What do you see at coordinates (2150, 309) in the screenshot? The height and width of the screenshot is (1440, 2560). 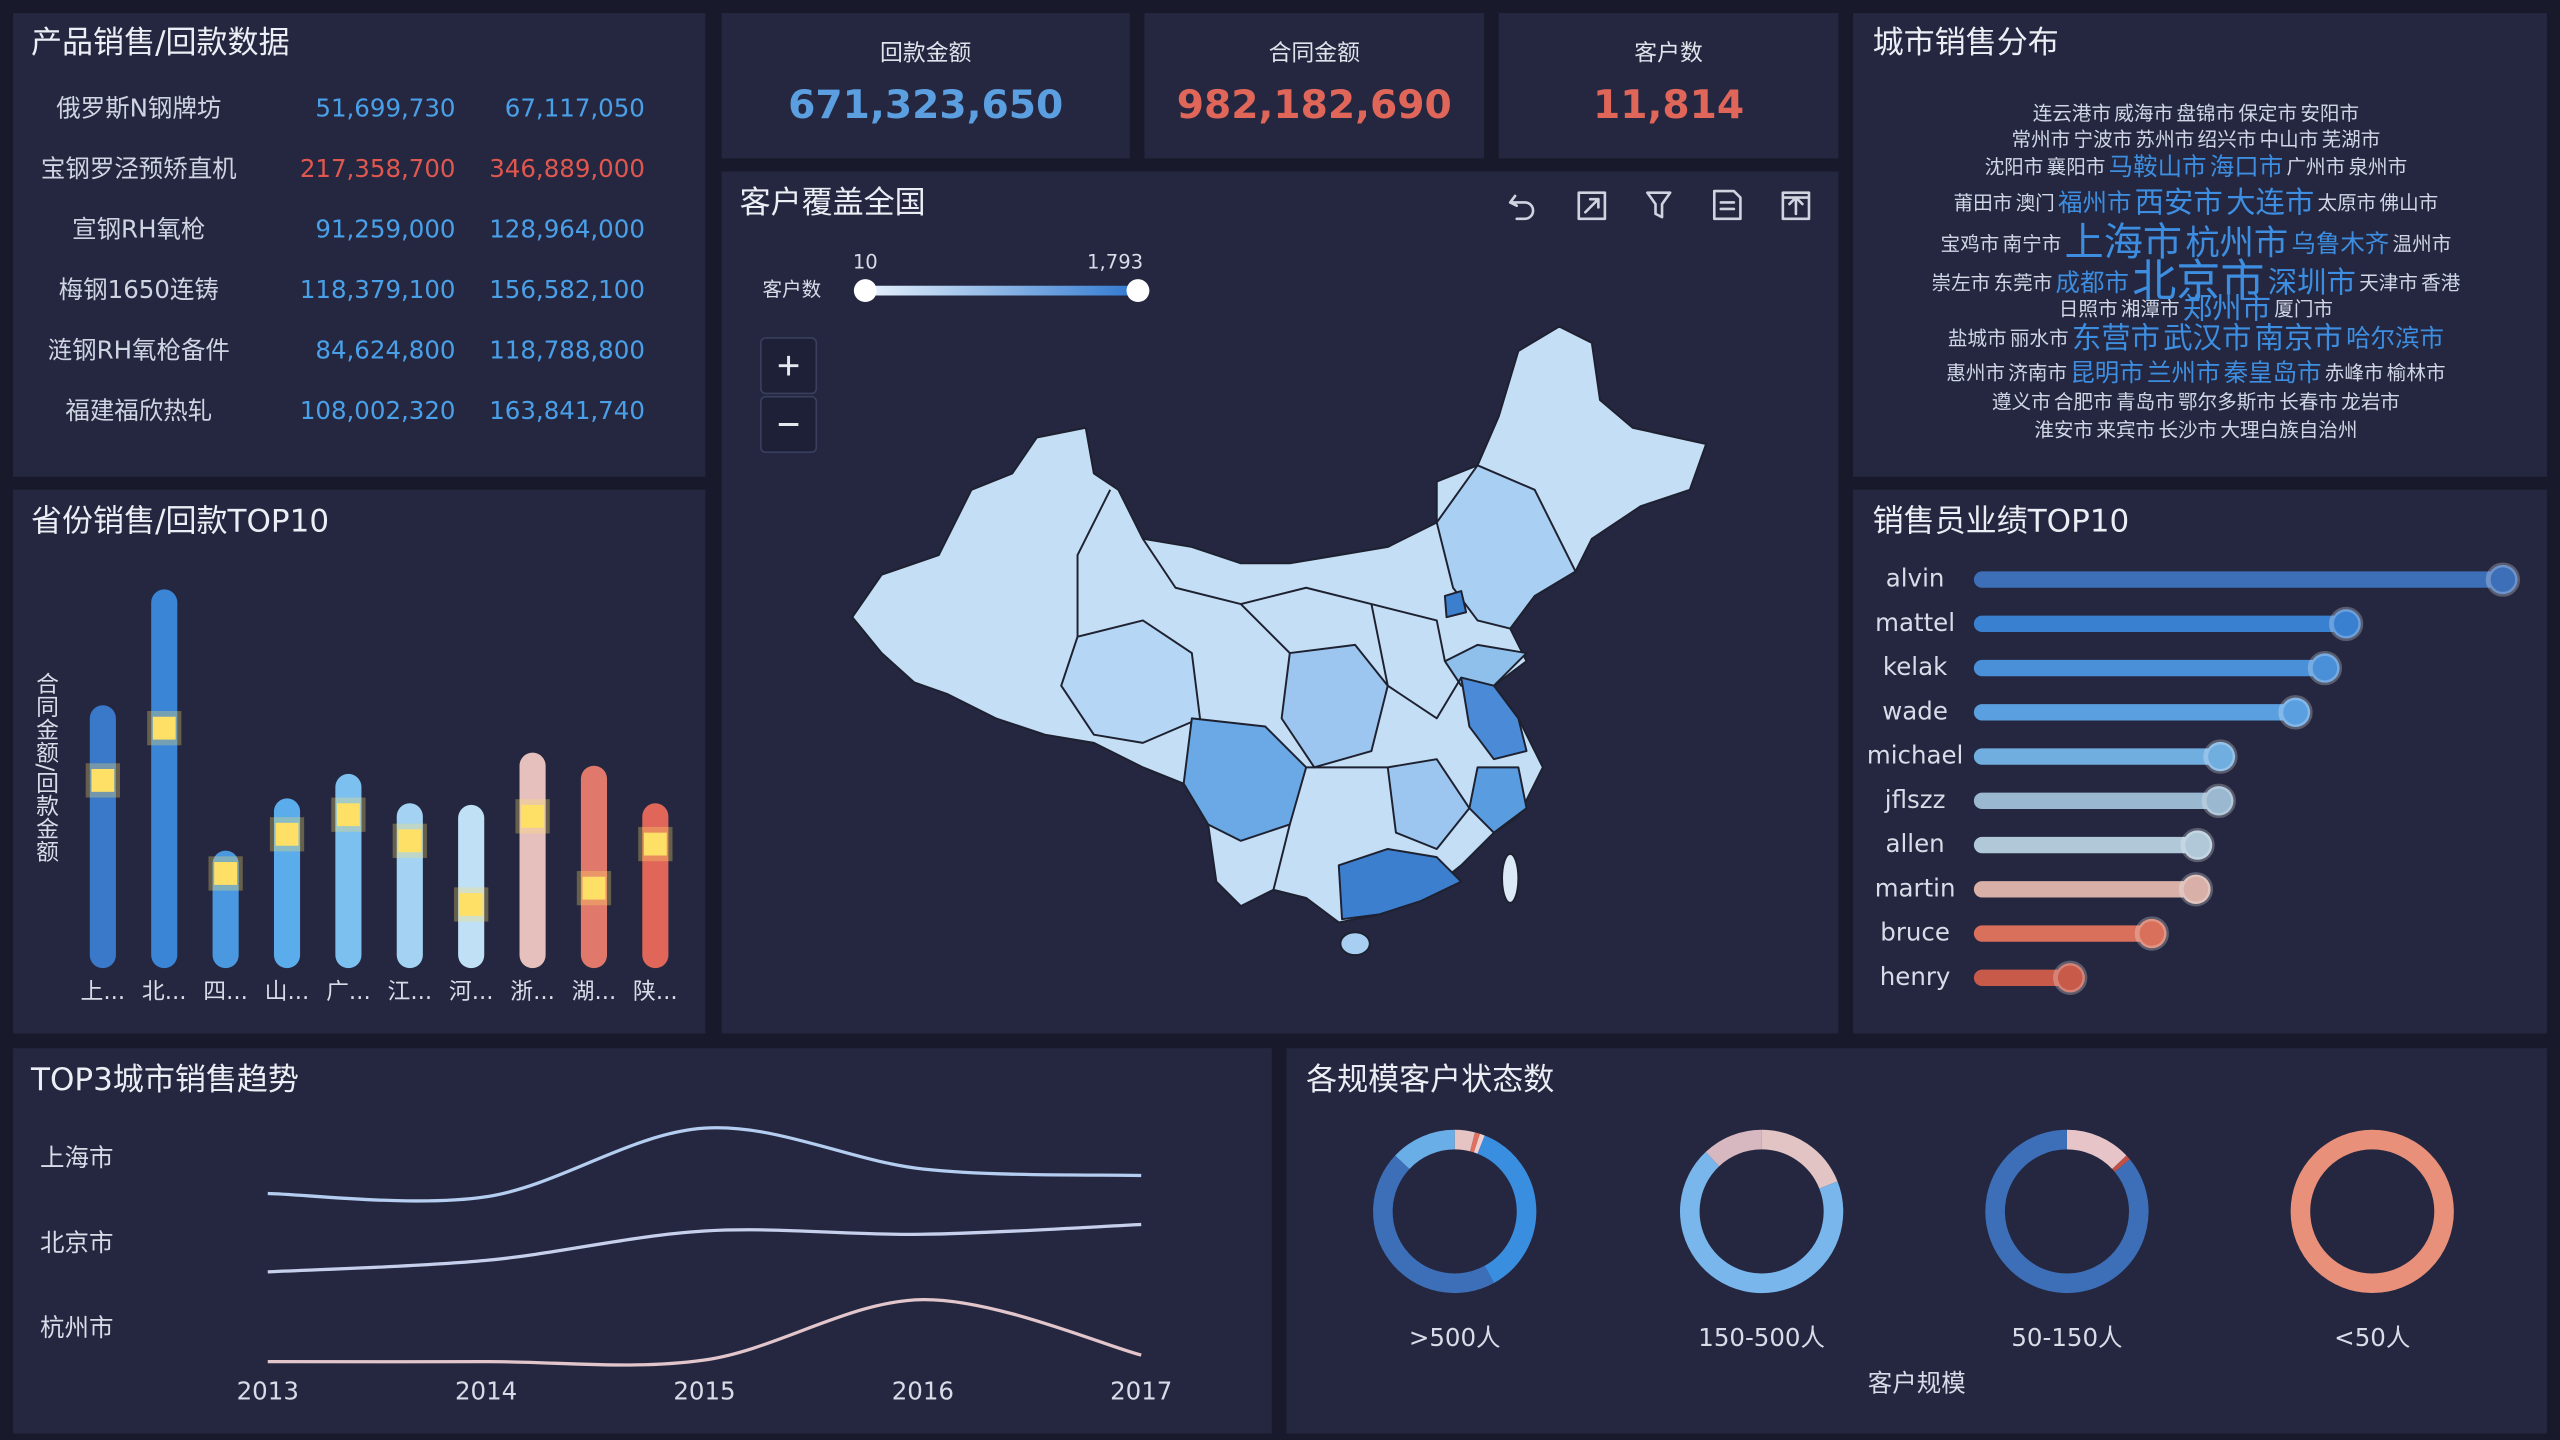 I see `cloud-word: 湘潭市` at bounding box center [2150, 309].